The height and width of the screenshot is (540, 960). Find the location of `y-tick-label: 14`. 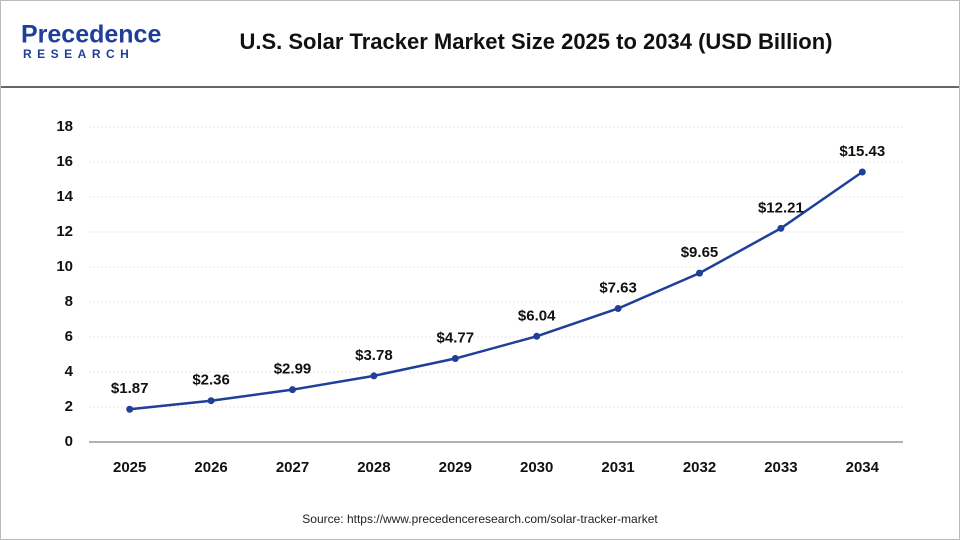

y-tick-label: 14 is located at coordinates (64, 196).